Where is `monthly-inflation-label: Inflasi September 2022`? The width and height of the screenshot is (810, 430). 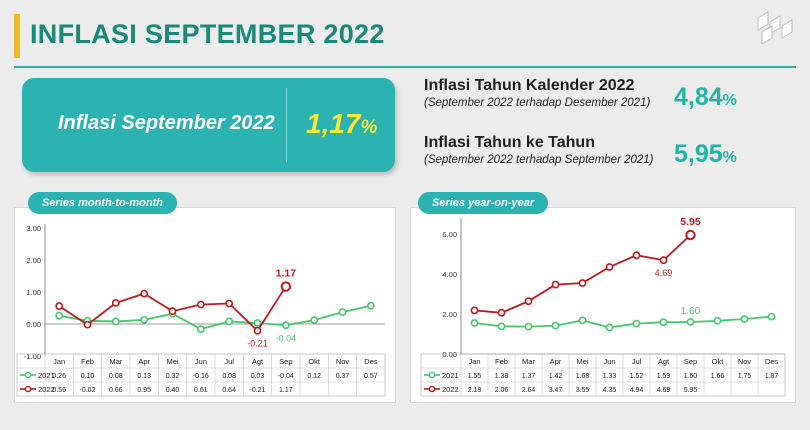
monthly-inflation-label: Inflasi September 2022 is located at coordinates (166, 123).